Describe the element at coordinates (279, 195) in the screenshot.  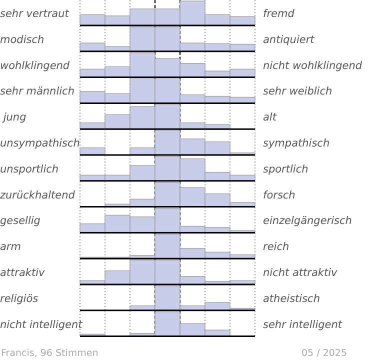
I see `text: forsch` at that location.